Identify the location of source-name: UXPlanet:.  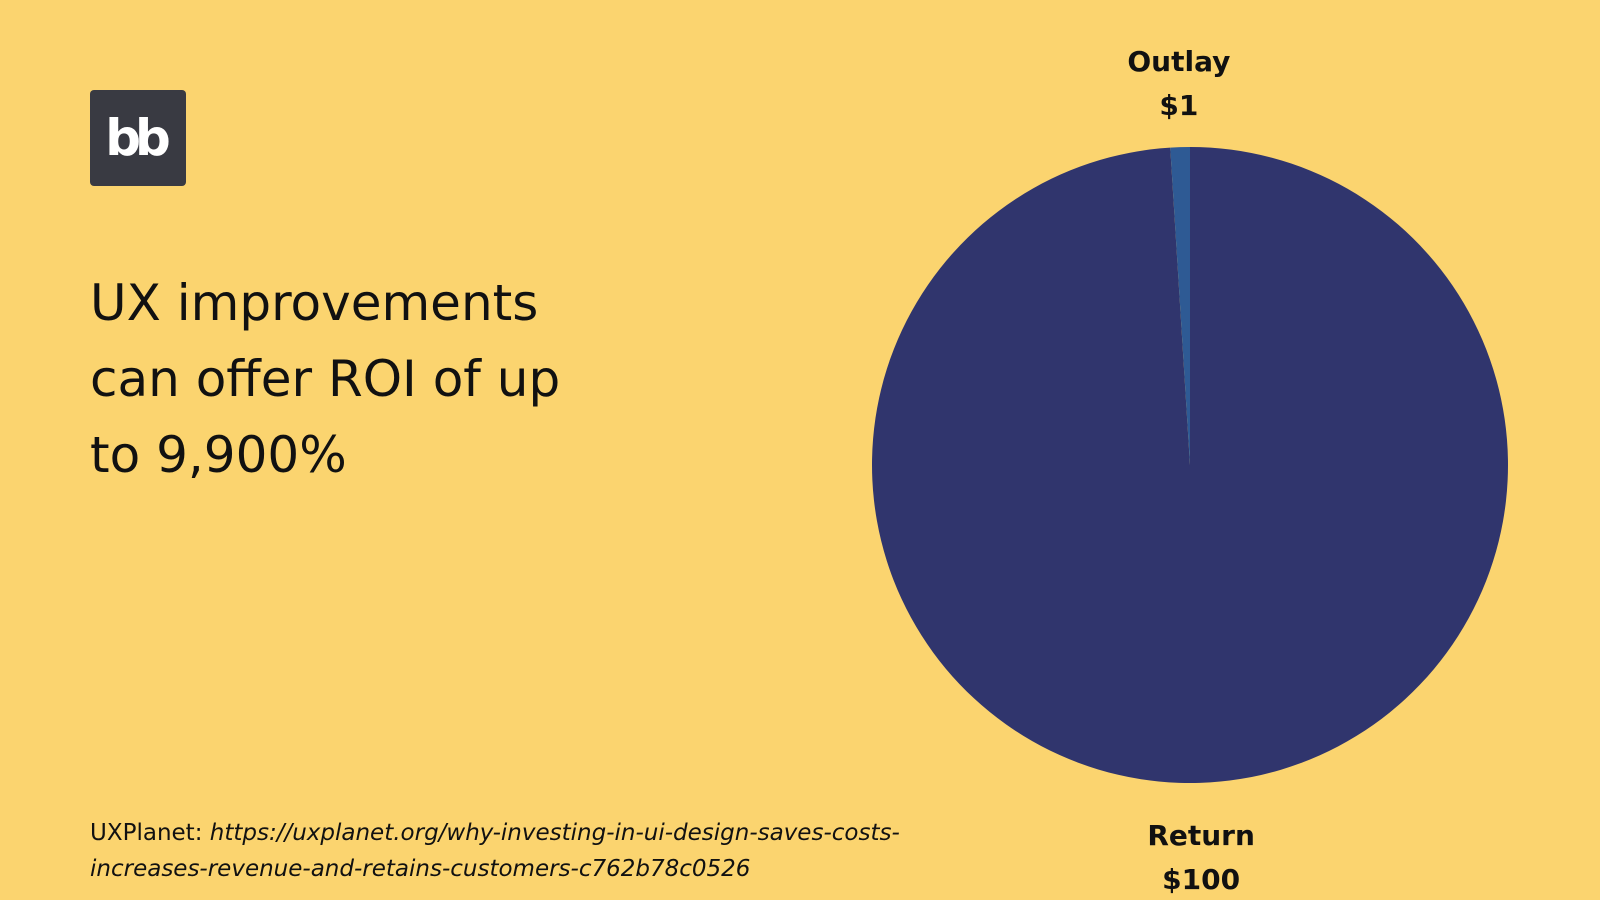
(146, 833).